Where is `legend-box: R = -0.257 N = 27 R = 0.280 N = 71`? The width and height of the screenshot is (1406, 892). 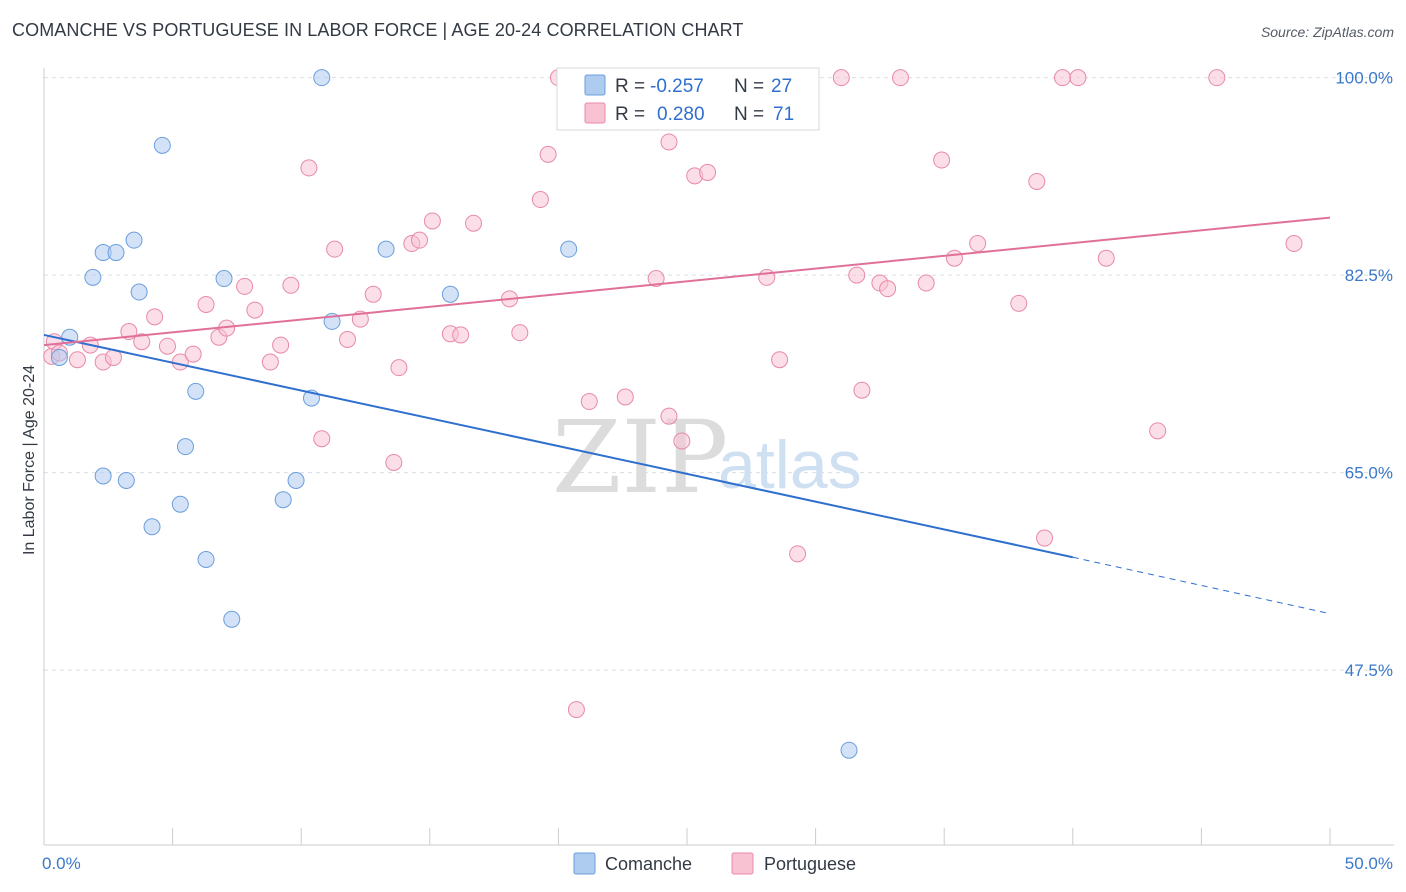
legend-box: R = -0.257 N = 27 R = 0.280 N = 71 is located at coordinates (688, 99).